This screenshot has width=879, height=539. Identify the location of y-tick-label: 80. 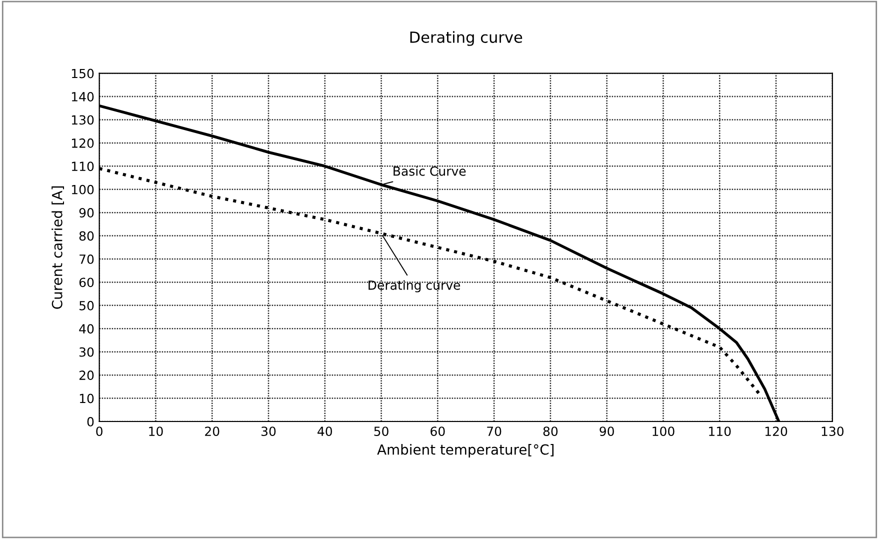
(86, 236).